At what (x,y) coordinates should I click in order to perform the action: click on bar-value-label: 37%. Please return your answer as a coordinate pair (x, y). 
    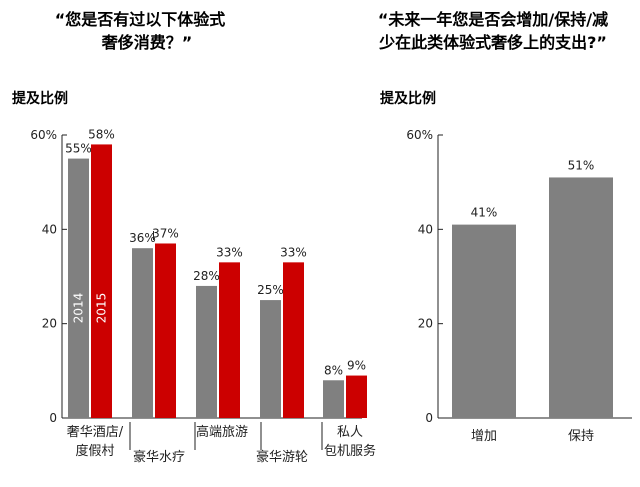
    Looking at the image, I should click on (165, 233).